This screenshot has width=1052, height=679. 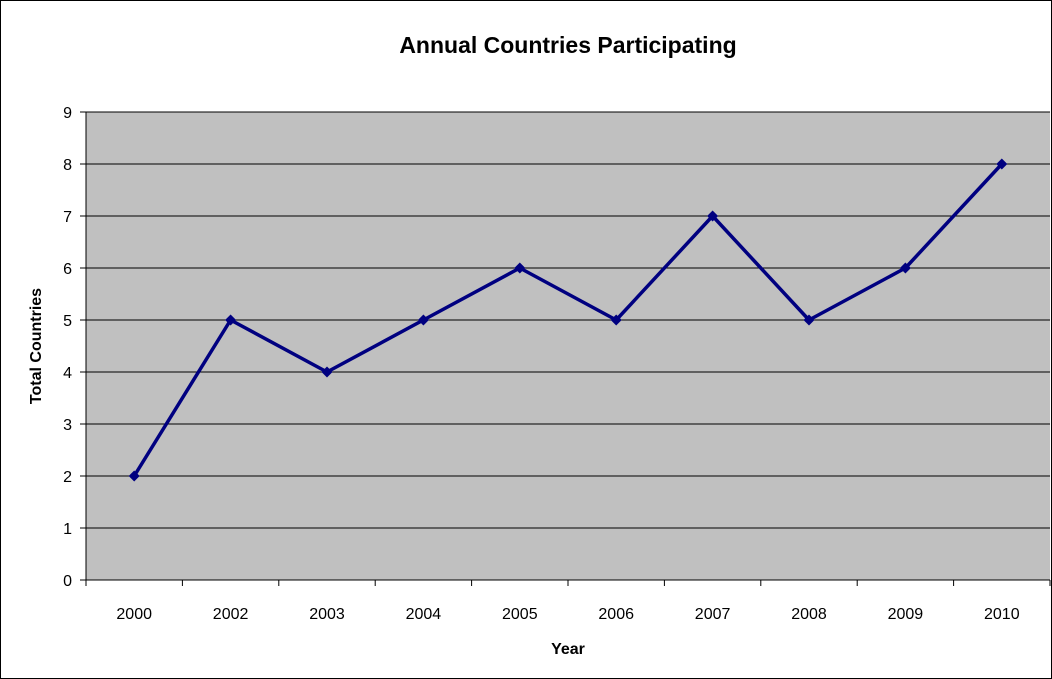 I want to click on data-point-2002, so click(x=231, y=320).